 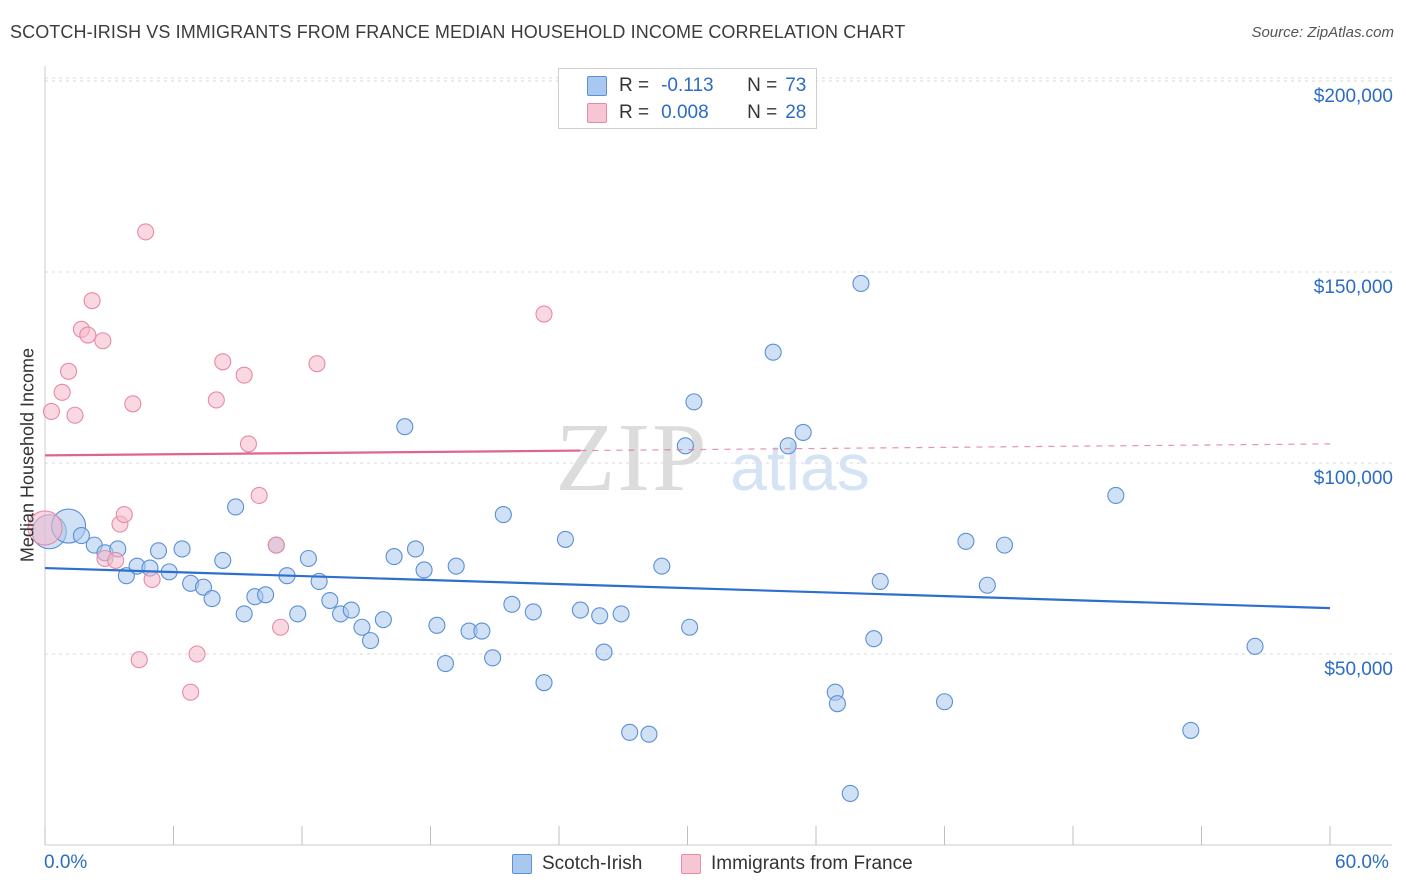 I want to click on trend-line-scotch-irish, so click(x=687, y=588).